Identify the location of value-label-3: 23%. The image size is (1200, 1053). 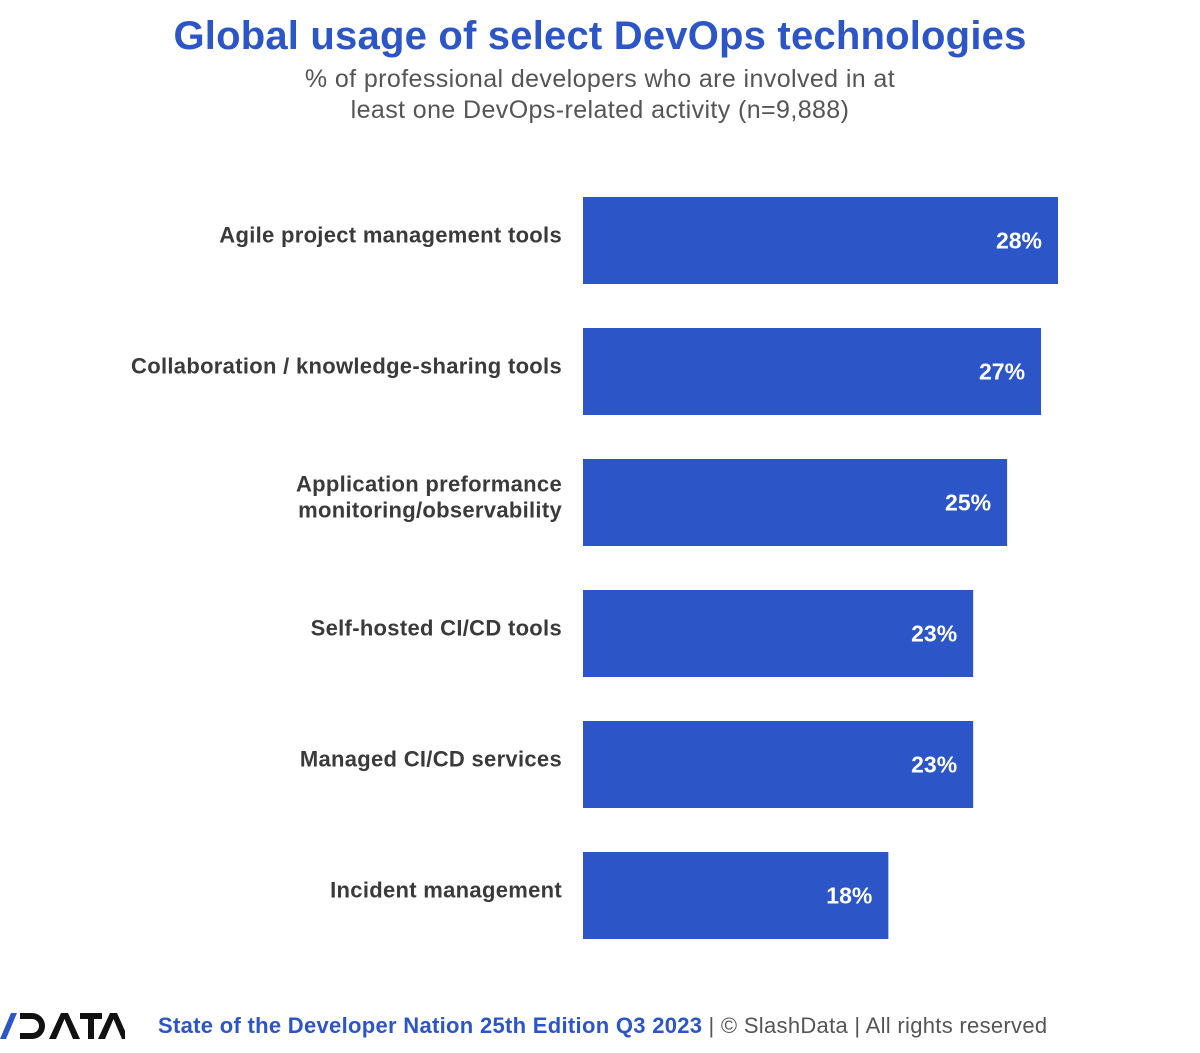
(934, 634).